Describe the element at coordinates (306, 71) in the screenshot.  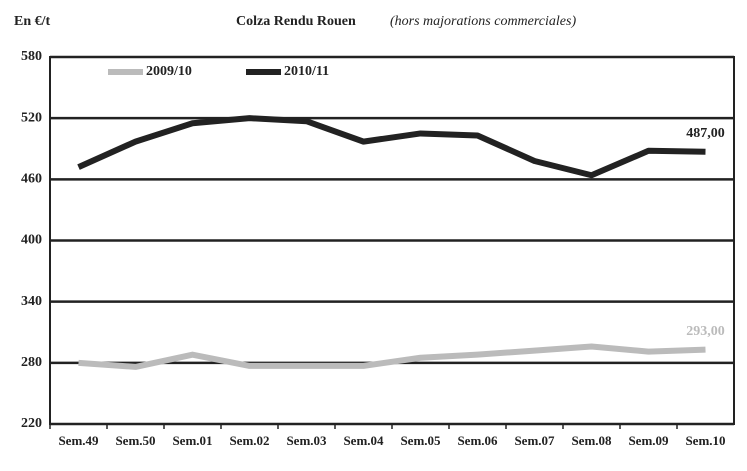
I see `legend-label: 2010/11` at that location.